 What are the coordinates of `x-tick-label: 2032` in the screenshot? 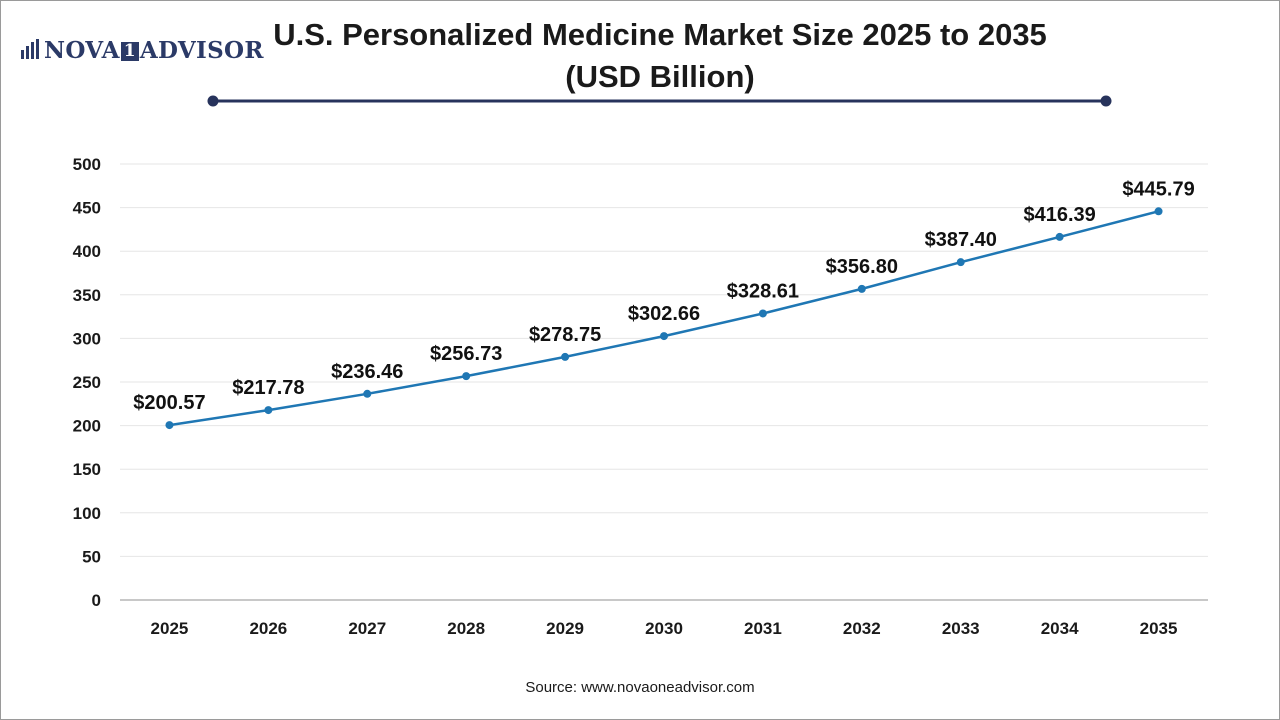 It's located at (862, 628).